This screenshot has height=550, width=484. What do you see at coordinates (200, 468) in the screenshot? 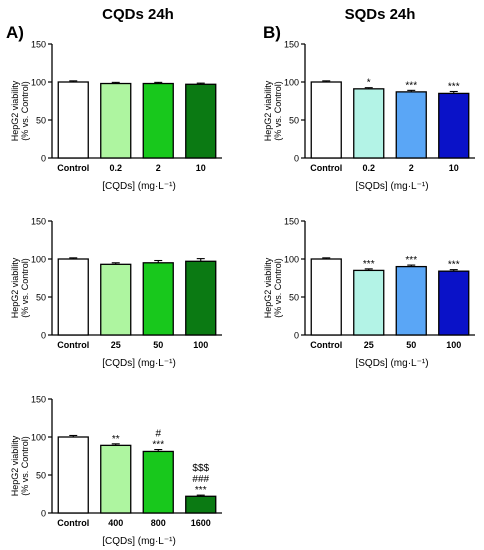
I see `significance-label: $$$` at bounding box center [200, 468].